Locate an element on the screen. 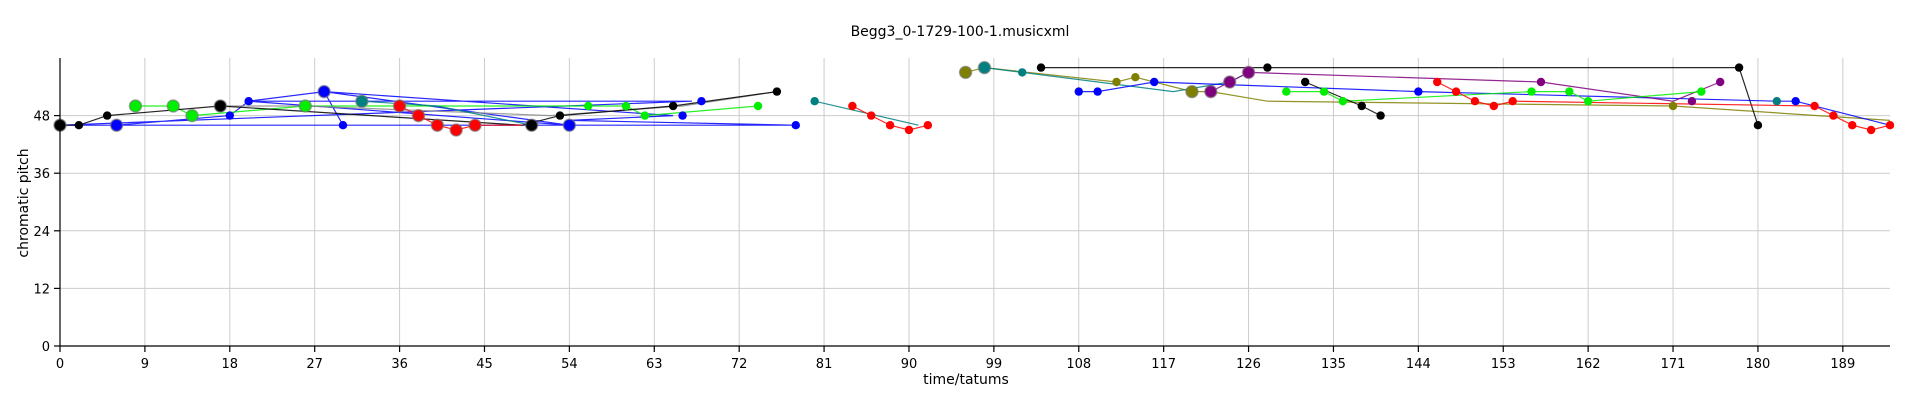 This screenshot has height=401, width=1920. x-tick-label: 72 is located at coordinates (739, 364).